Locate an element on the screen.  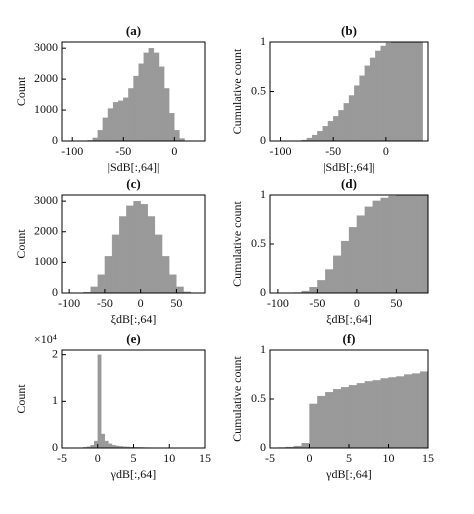
x-axis-label: γdB[:,64] is located at coordinates (133, 474).